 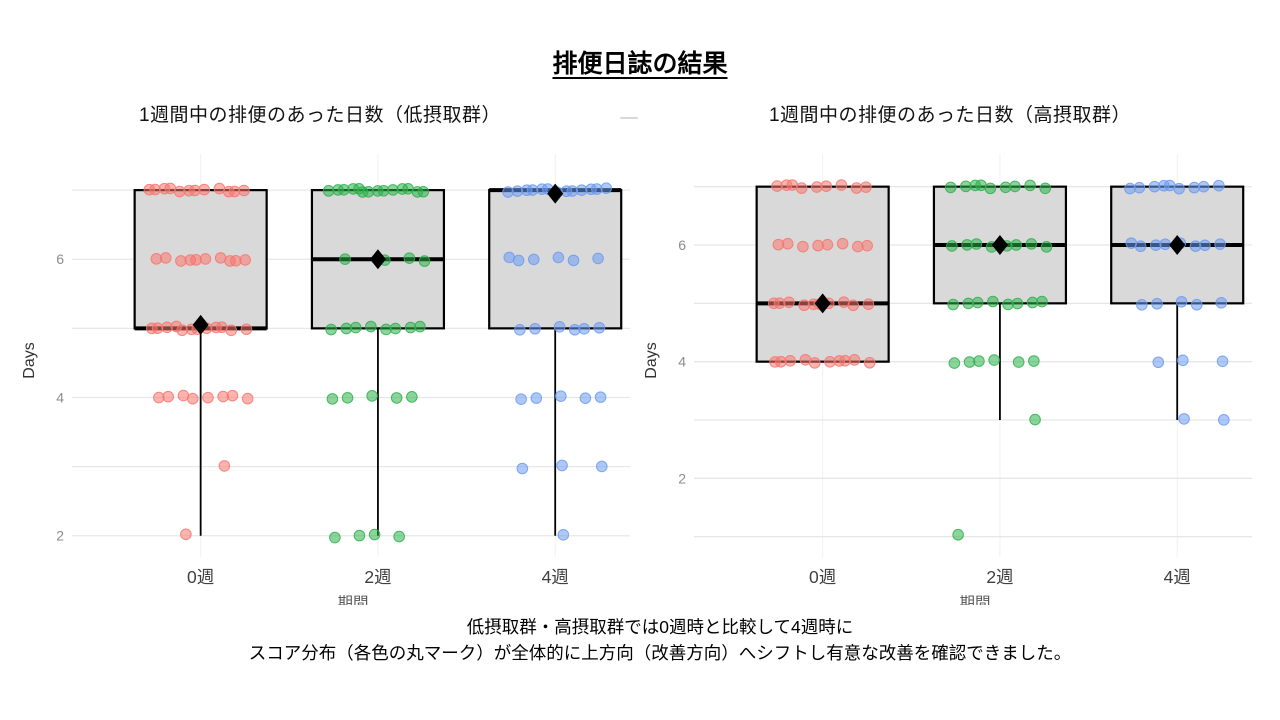 I want to click on boxplot-group-2週, so click(x=1000, y=360).